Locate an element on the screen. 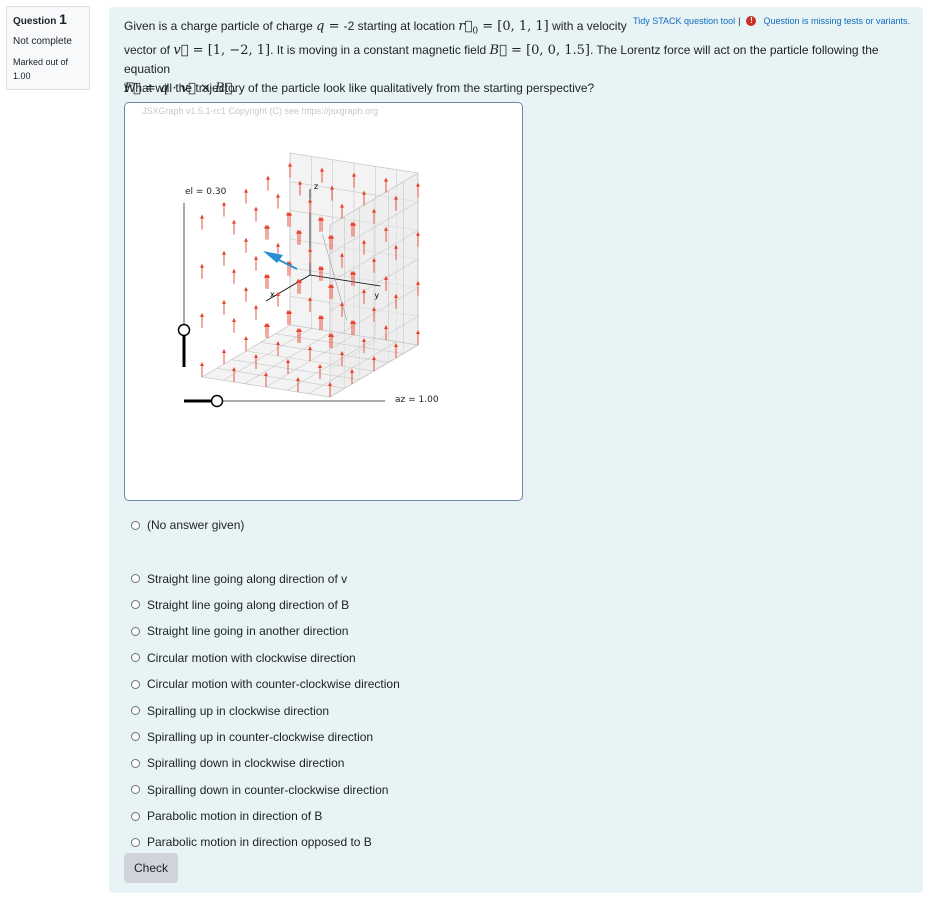 This screenshot has height=899, width=929. azimuth-slider-handle is located at coordinates (217, 401).